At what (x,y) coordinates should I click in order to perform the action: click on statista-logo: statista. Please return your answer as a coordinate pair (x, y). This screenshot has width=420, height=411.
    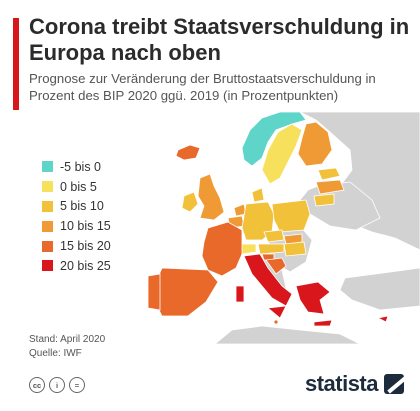
    Looking at the image, I should click on (354, 384).